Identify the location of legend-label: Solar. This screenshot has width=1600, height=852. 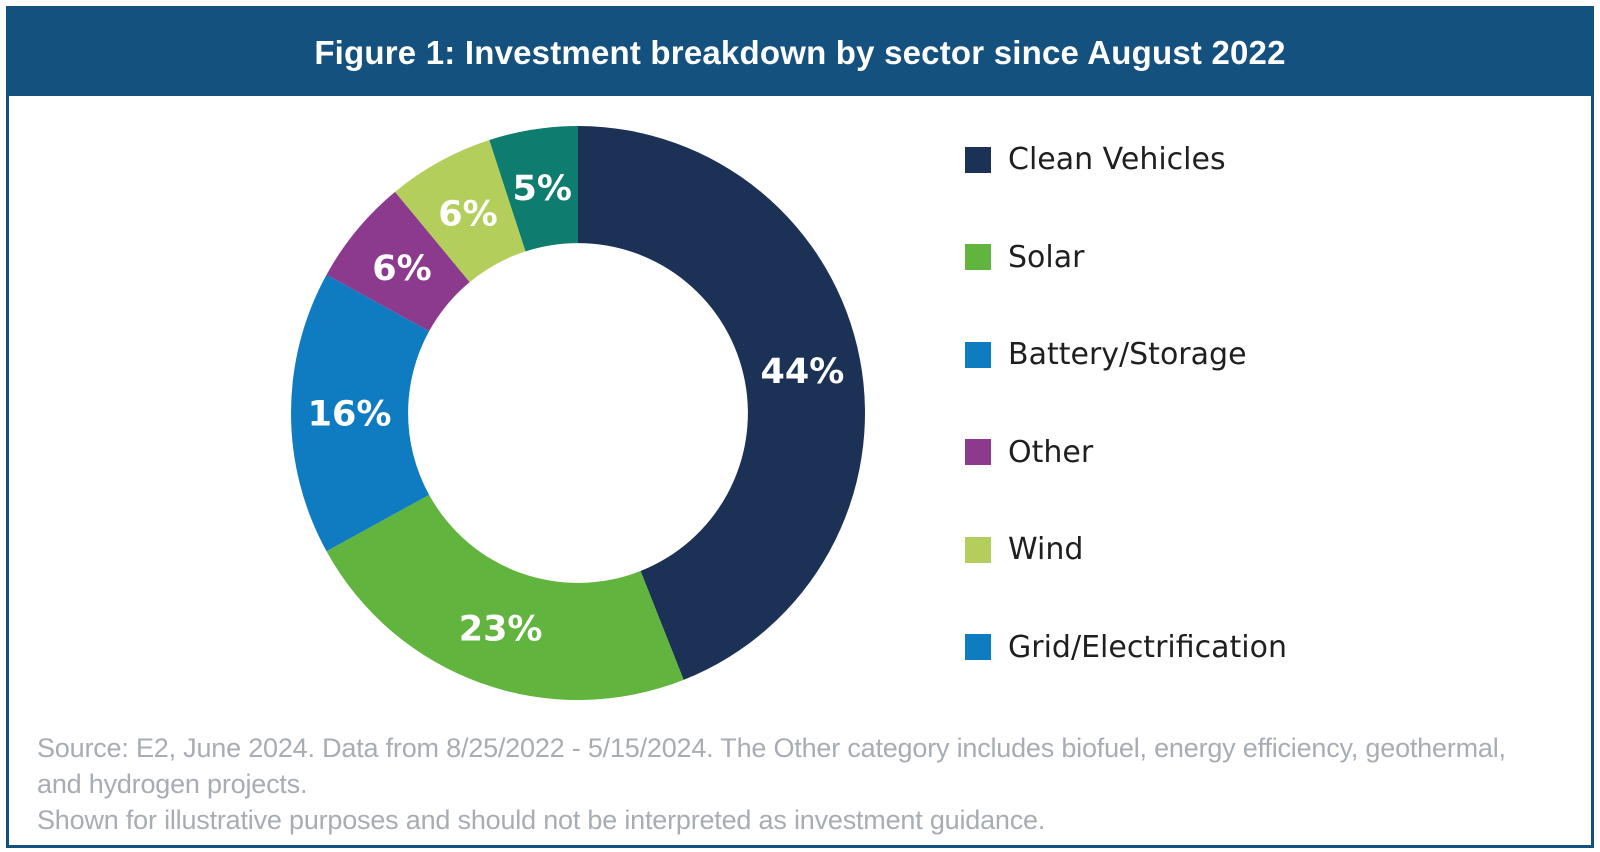
(1046, 257).